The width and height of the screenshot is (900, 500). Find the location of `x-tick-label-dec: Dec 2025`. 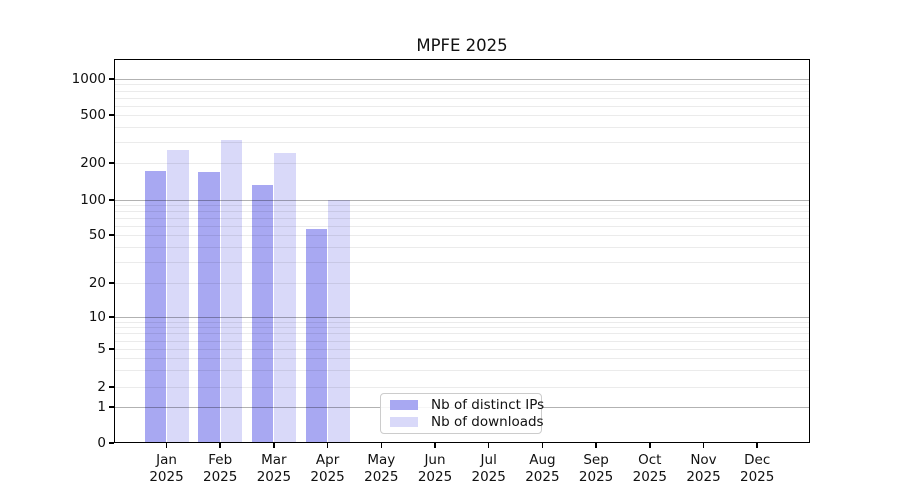

x-tick-label-dec: Dec 2025 is located at coordinates (757, 468).